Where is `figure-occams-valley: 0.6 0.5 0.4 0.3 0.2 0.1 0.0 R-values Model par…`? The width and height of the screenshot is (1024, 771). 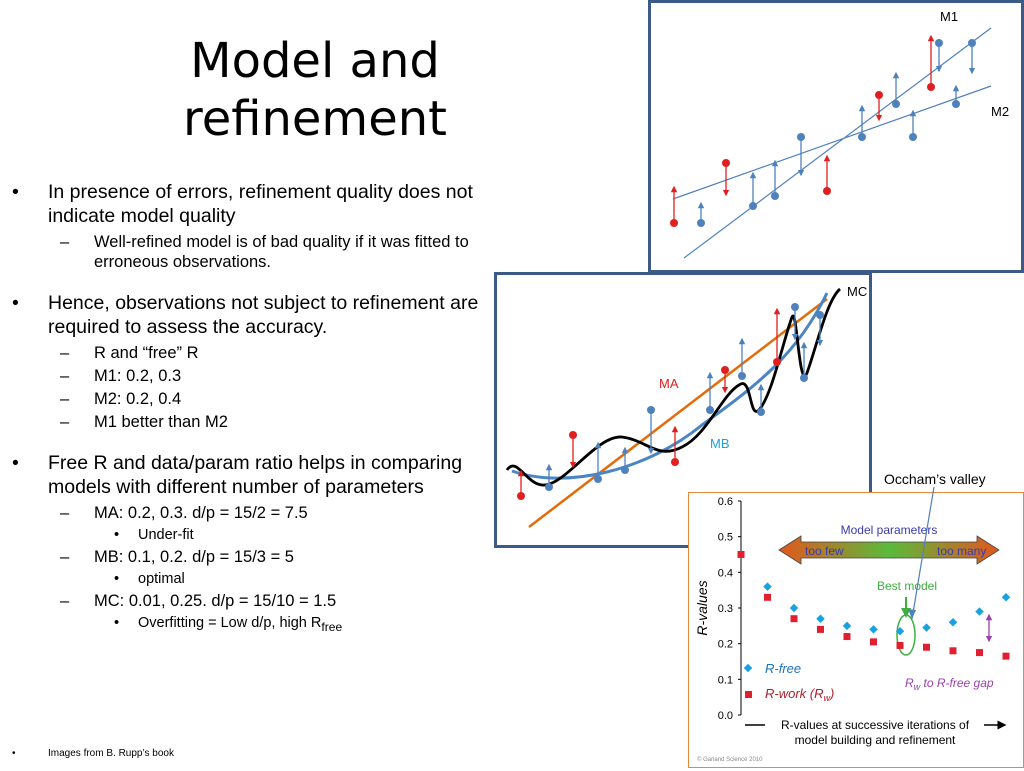
figure-occams-valley: 0.6 0.5 0.4 0.3 0.2 0.1 0.0 R-values Model par… is located at coordinates (856, 630).